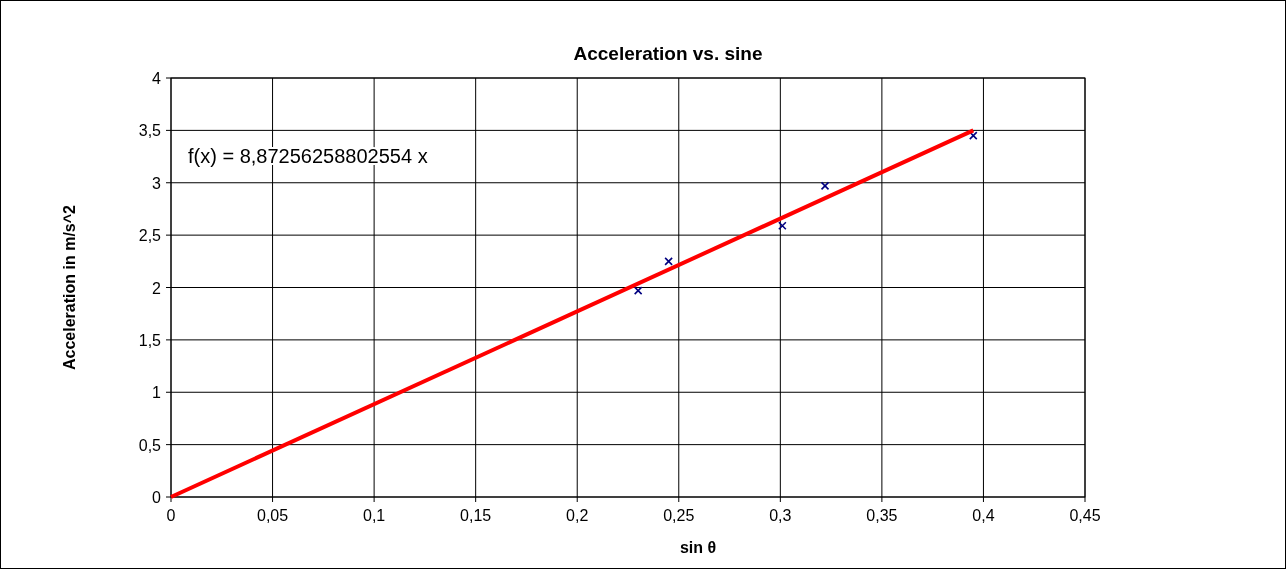 The width and height of the screenshot is (1286, 569). Describe the element at coordinates (780, 515) in the screenshot. I see `x-tick-label: 0,3` at that location.